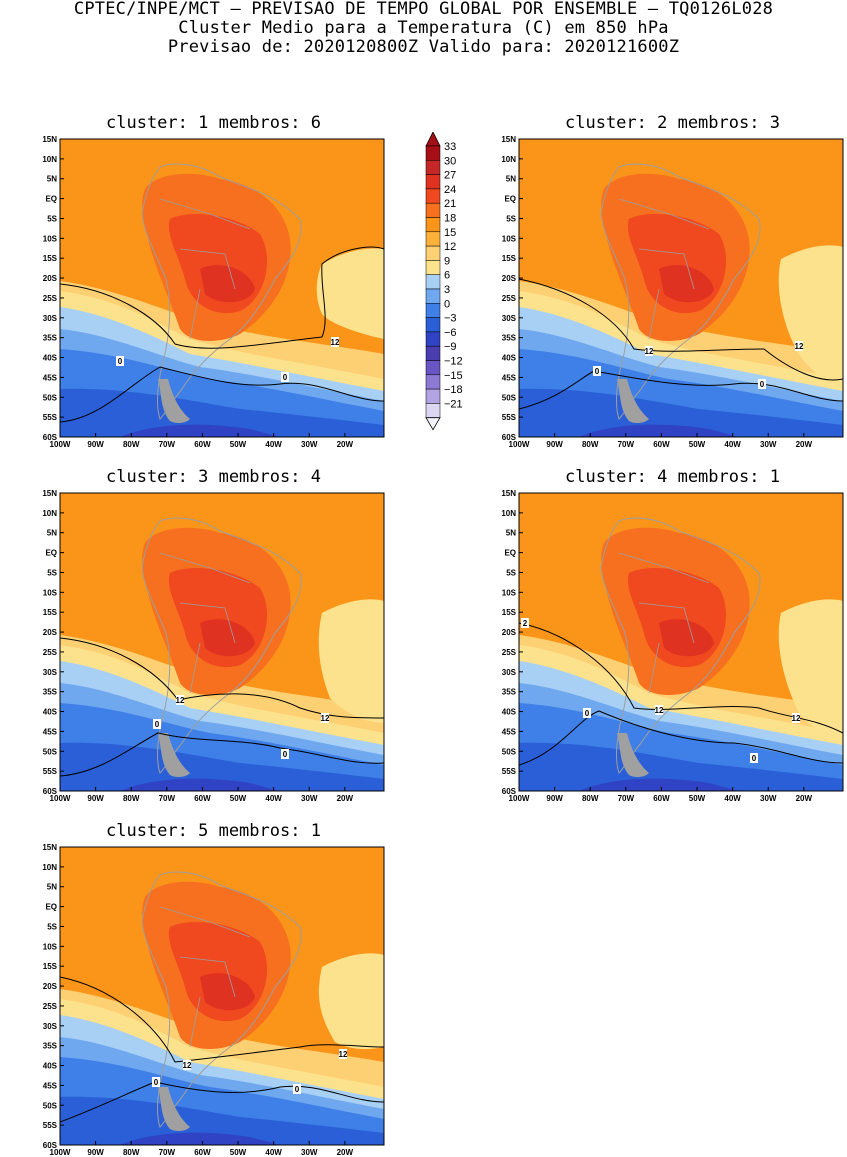 This screenshot has height=1157, width=847. What do you see at coordinates (447, 290) in the screenshot?
I see `colorbar-level-label: 3` at bounding box center [447, 290].